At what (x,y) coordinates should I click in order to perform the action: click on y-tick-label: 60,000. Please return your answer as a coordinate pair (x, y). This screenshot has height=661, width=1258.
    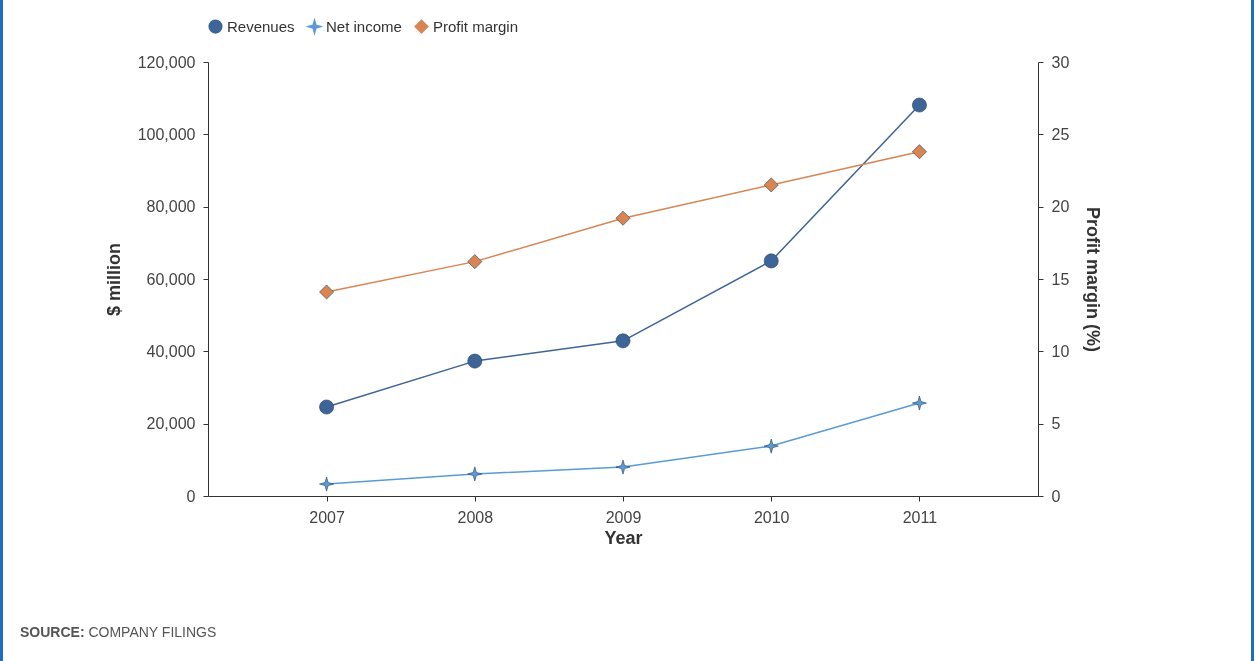
    Looking at the image, I should click on (171, 279).